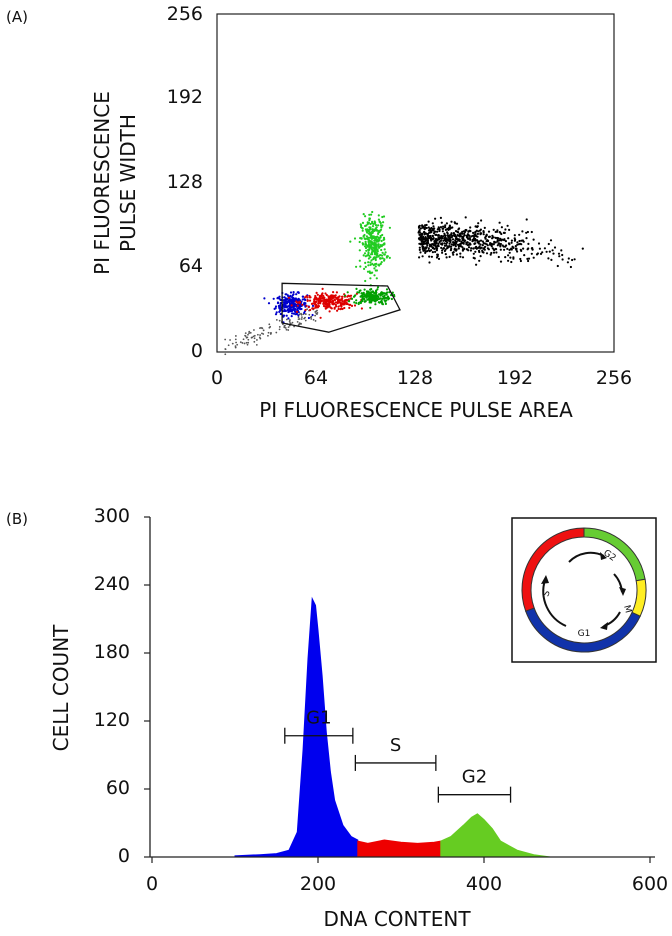 This screenshot has width=672, height=936. Describe the element at coordinates (61, 688) in the screenshot. I see `histogram-y-axis-label: CELL COUNT` at that location.